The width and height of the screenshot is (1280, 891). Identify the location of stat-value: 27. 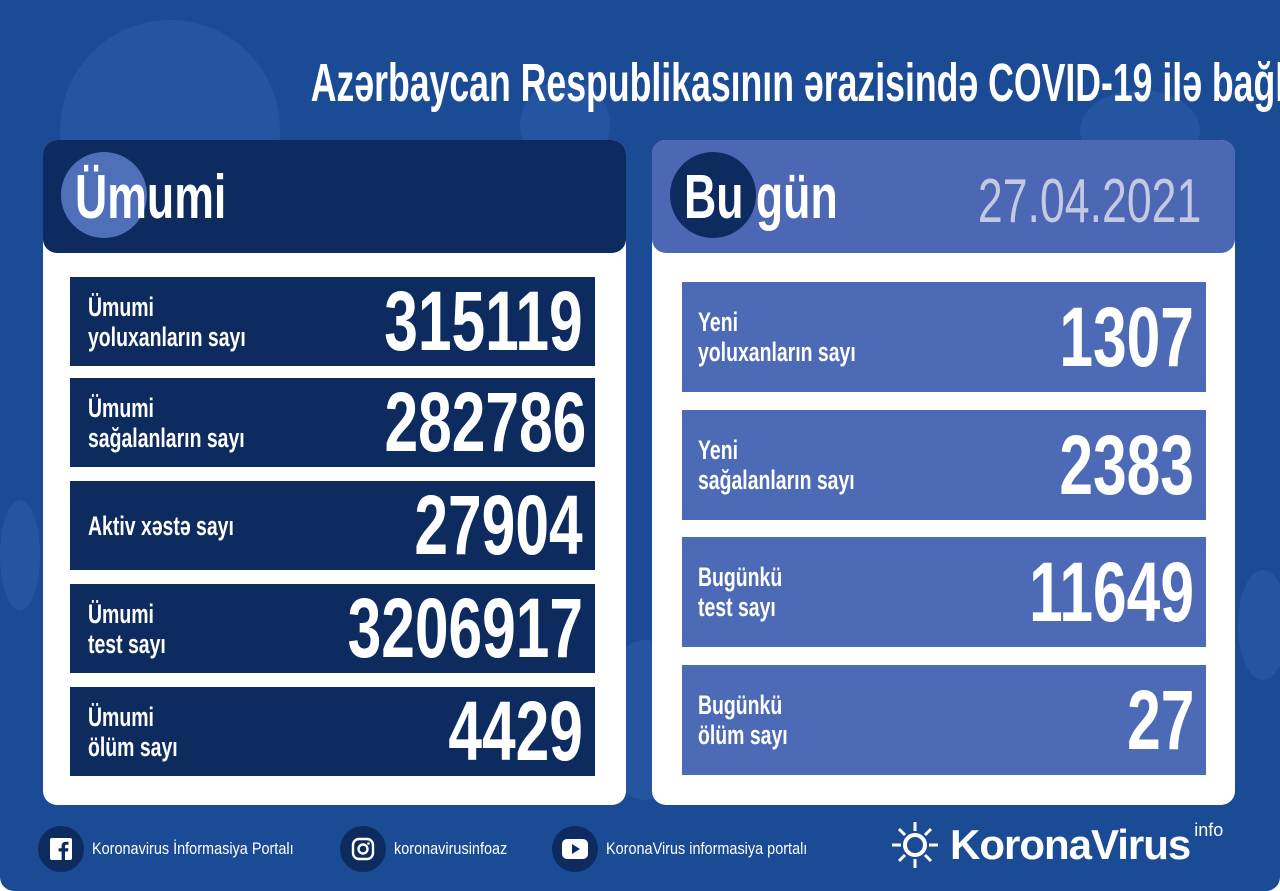
(1160, 719).